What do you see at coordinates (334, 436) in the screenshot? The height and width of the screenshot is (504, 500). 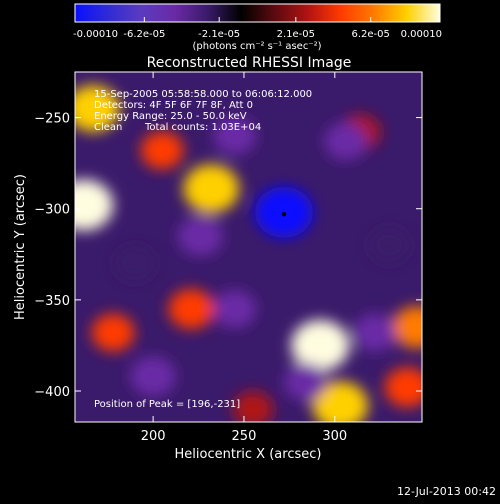 I see `x-tick-label: 300` at bounding box center [334, 436].